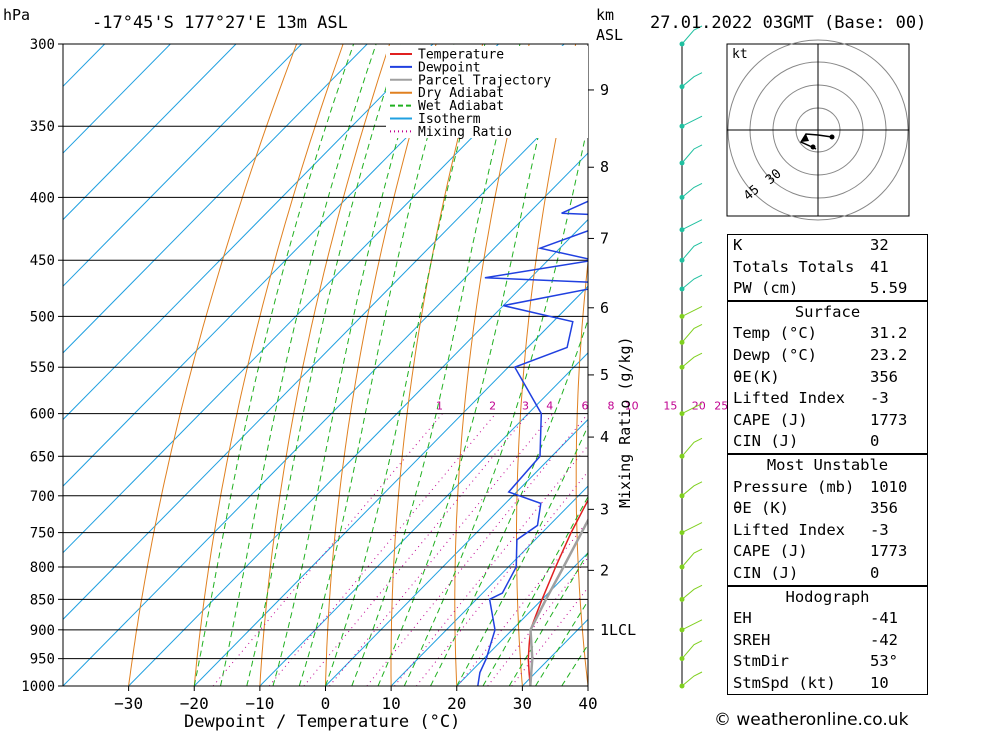 The width and height of the screenshot is (1000, 733). I want to click on stat-label: Temp (°C), so click(775, 333).